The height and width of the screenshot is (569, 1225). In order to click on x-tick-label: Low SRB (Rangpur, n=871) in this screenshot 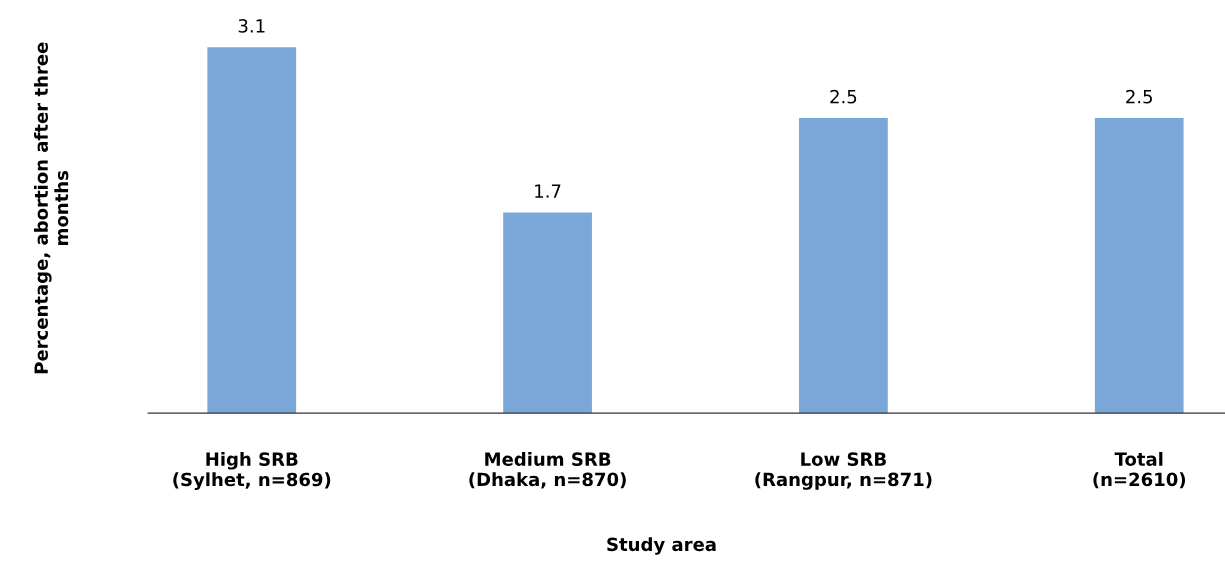, I will do `click(843, 471)`.